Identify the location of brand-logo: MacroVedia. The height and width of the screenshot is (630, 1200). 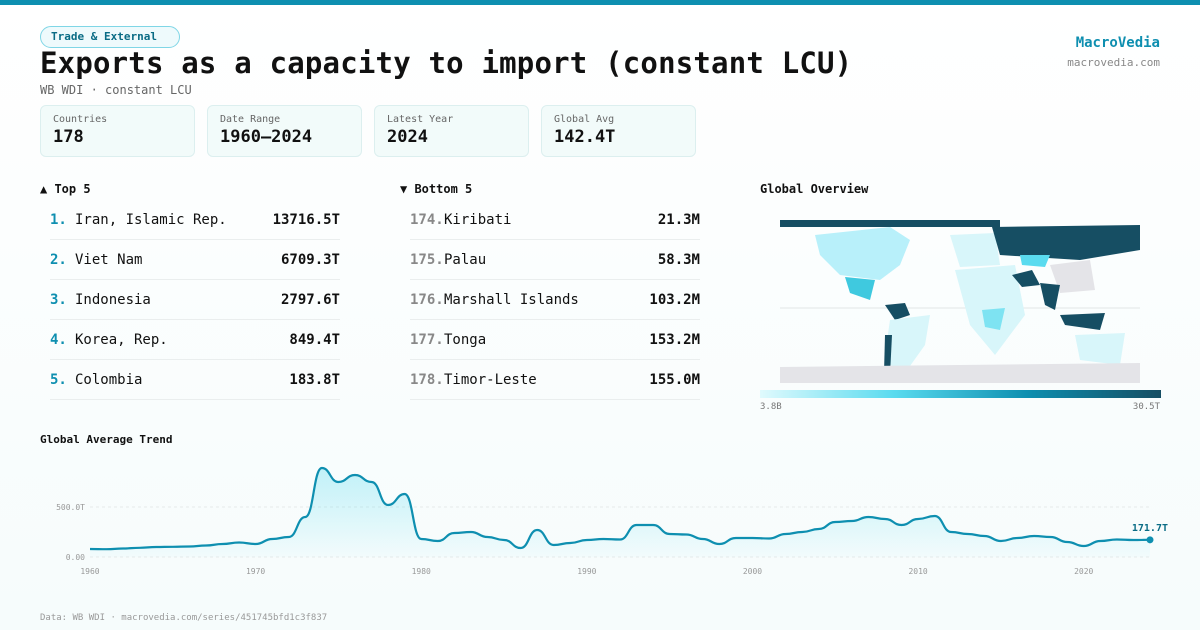
(1117, 43).